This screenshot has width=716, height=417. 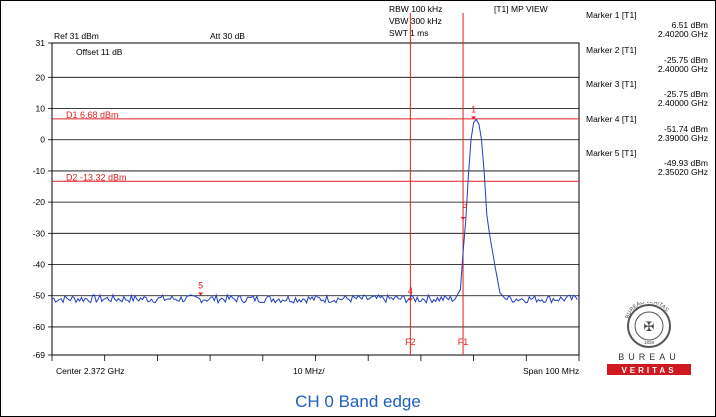 I want to click on marker-2-readout: Marker 2 [T1] -25.75 dBm 2.40000 GHz, so click(x=645, y=62).